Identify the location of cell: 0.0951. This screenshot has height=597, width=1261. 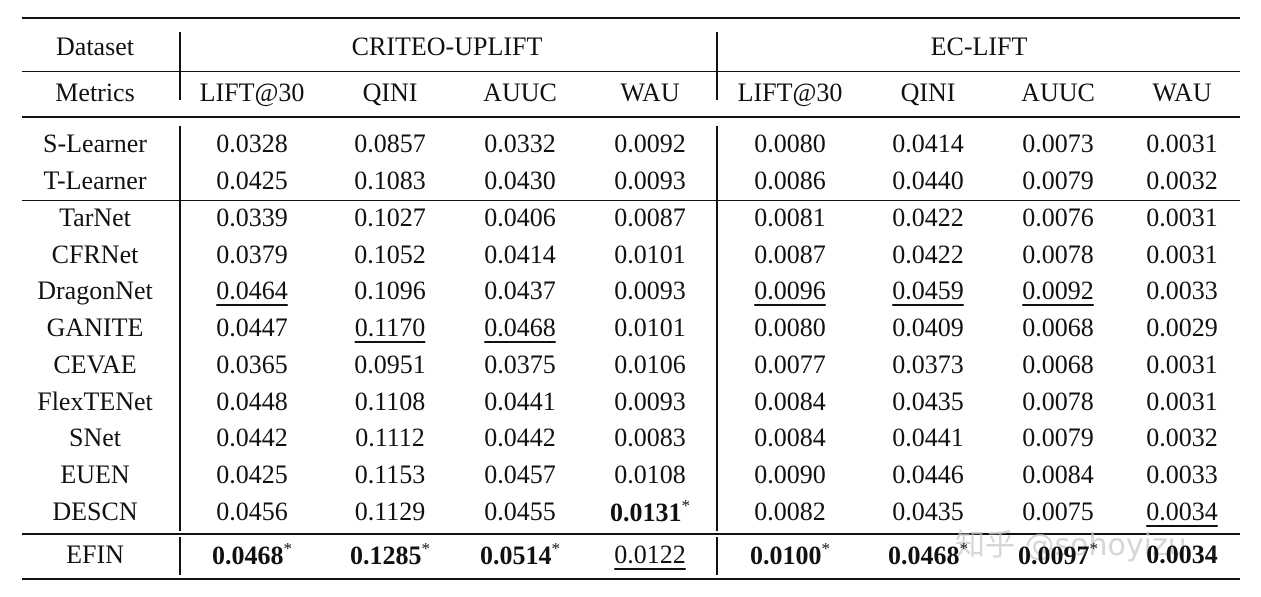
(390, 365).